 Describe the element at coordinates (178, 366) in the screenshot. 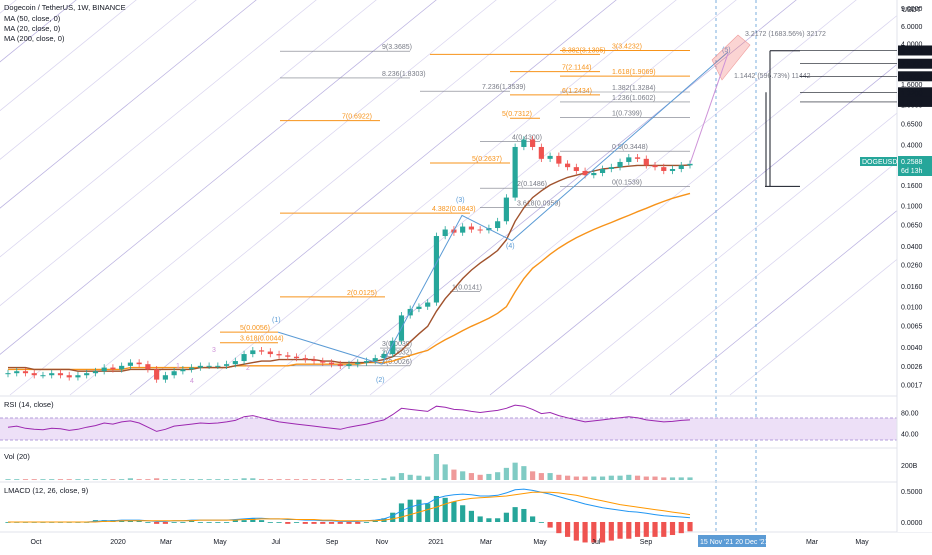

I see `wave-label: 1` at that location.